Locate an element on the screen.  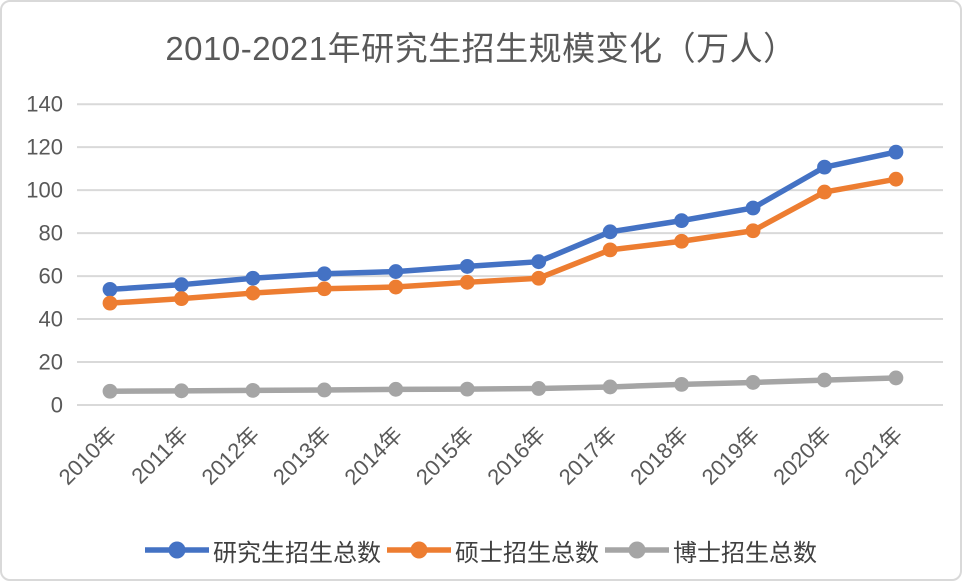
legend-label: 博士招生总数 is located at coordinates (745, 553).